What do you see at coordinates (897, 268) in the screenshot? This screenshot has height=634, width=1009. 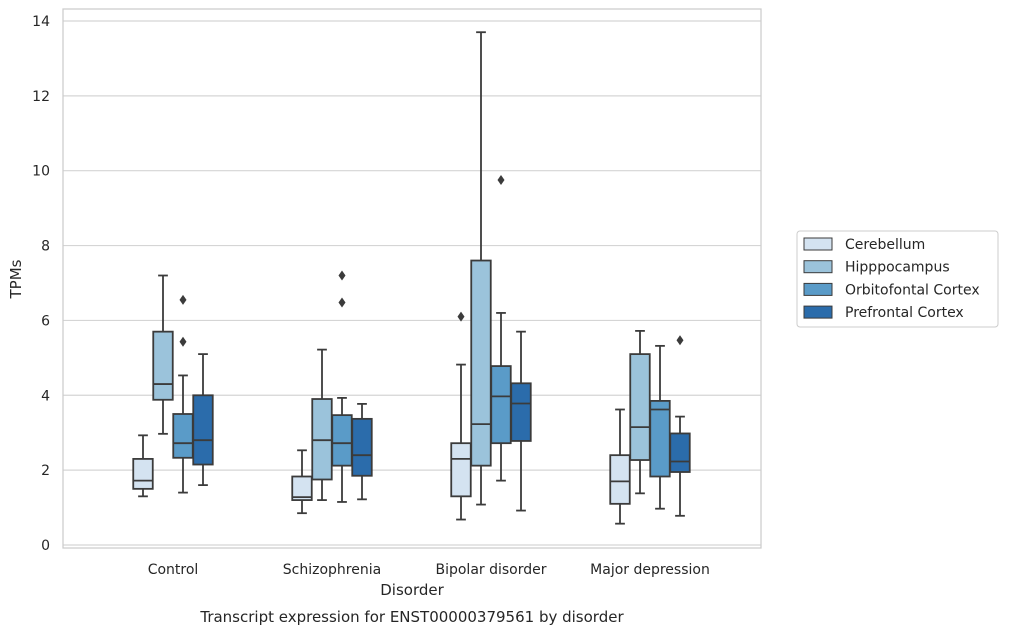 I see `legend-label: Hipppocampus` at bounding box center [897, 268].